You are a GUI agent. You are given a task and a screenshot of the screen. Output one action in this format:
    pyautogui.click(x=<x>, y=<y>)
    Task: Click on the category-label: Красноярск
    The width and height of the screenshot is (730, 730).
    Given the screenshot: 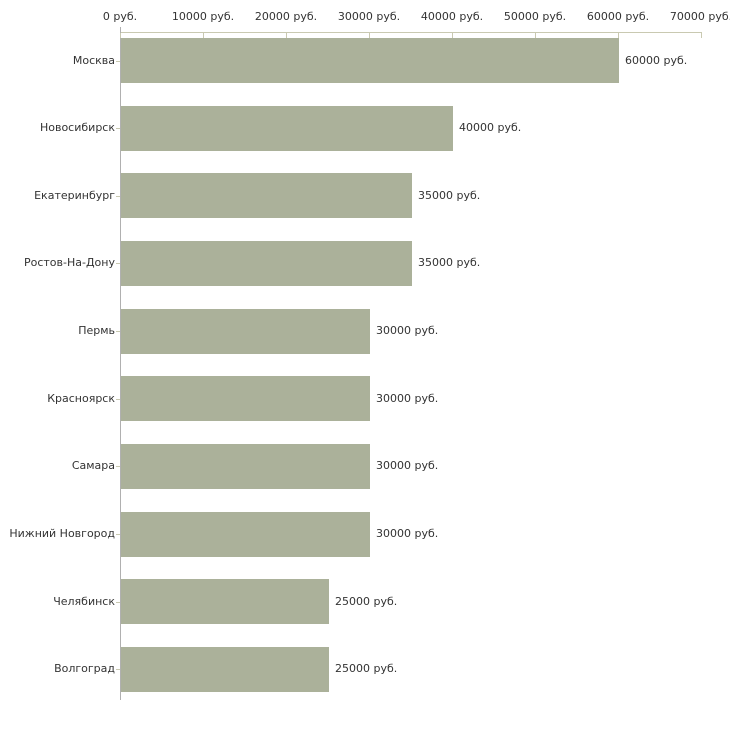 What is the action you would take?
    pyautogui.click(x=81, y=398)
    